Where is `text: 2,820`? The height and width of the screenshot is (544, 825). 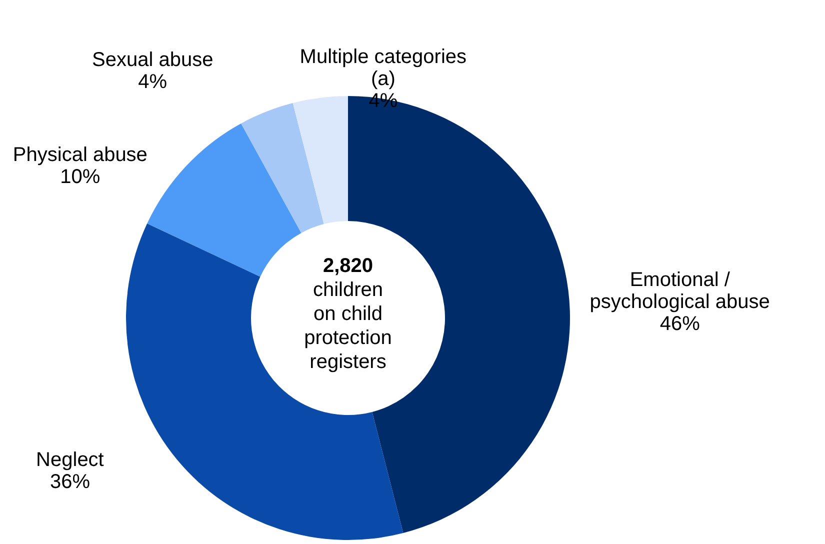
text: 2,820 is located at coordinates (348, 266).